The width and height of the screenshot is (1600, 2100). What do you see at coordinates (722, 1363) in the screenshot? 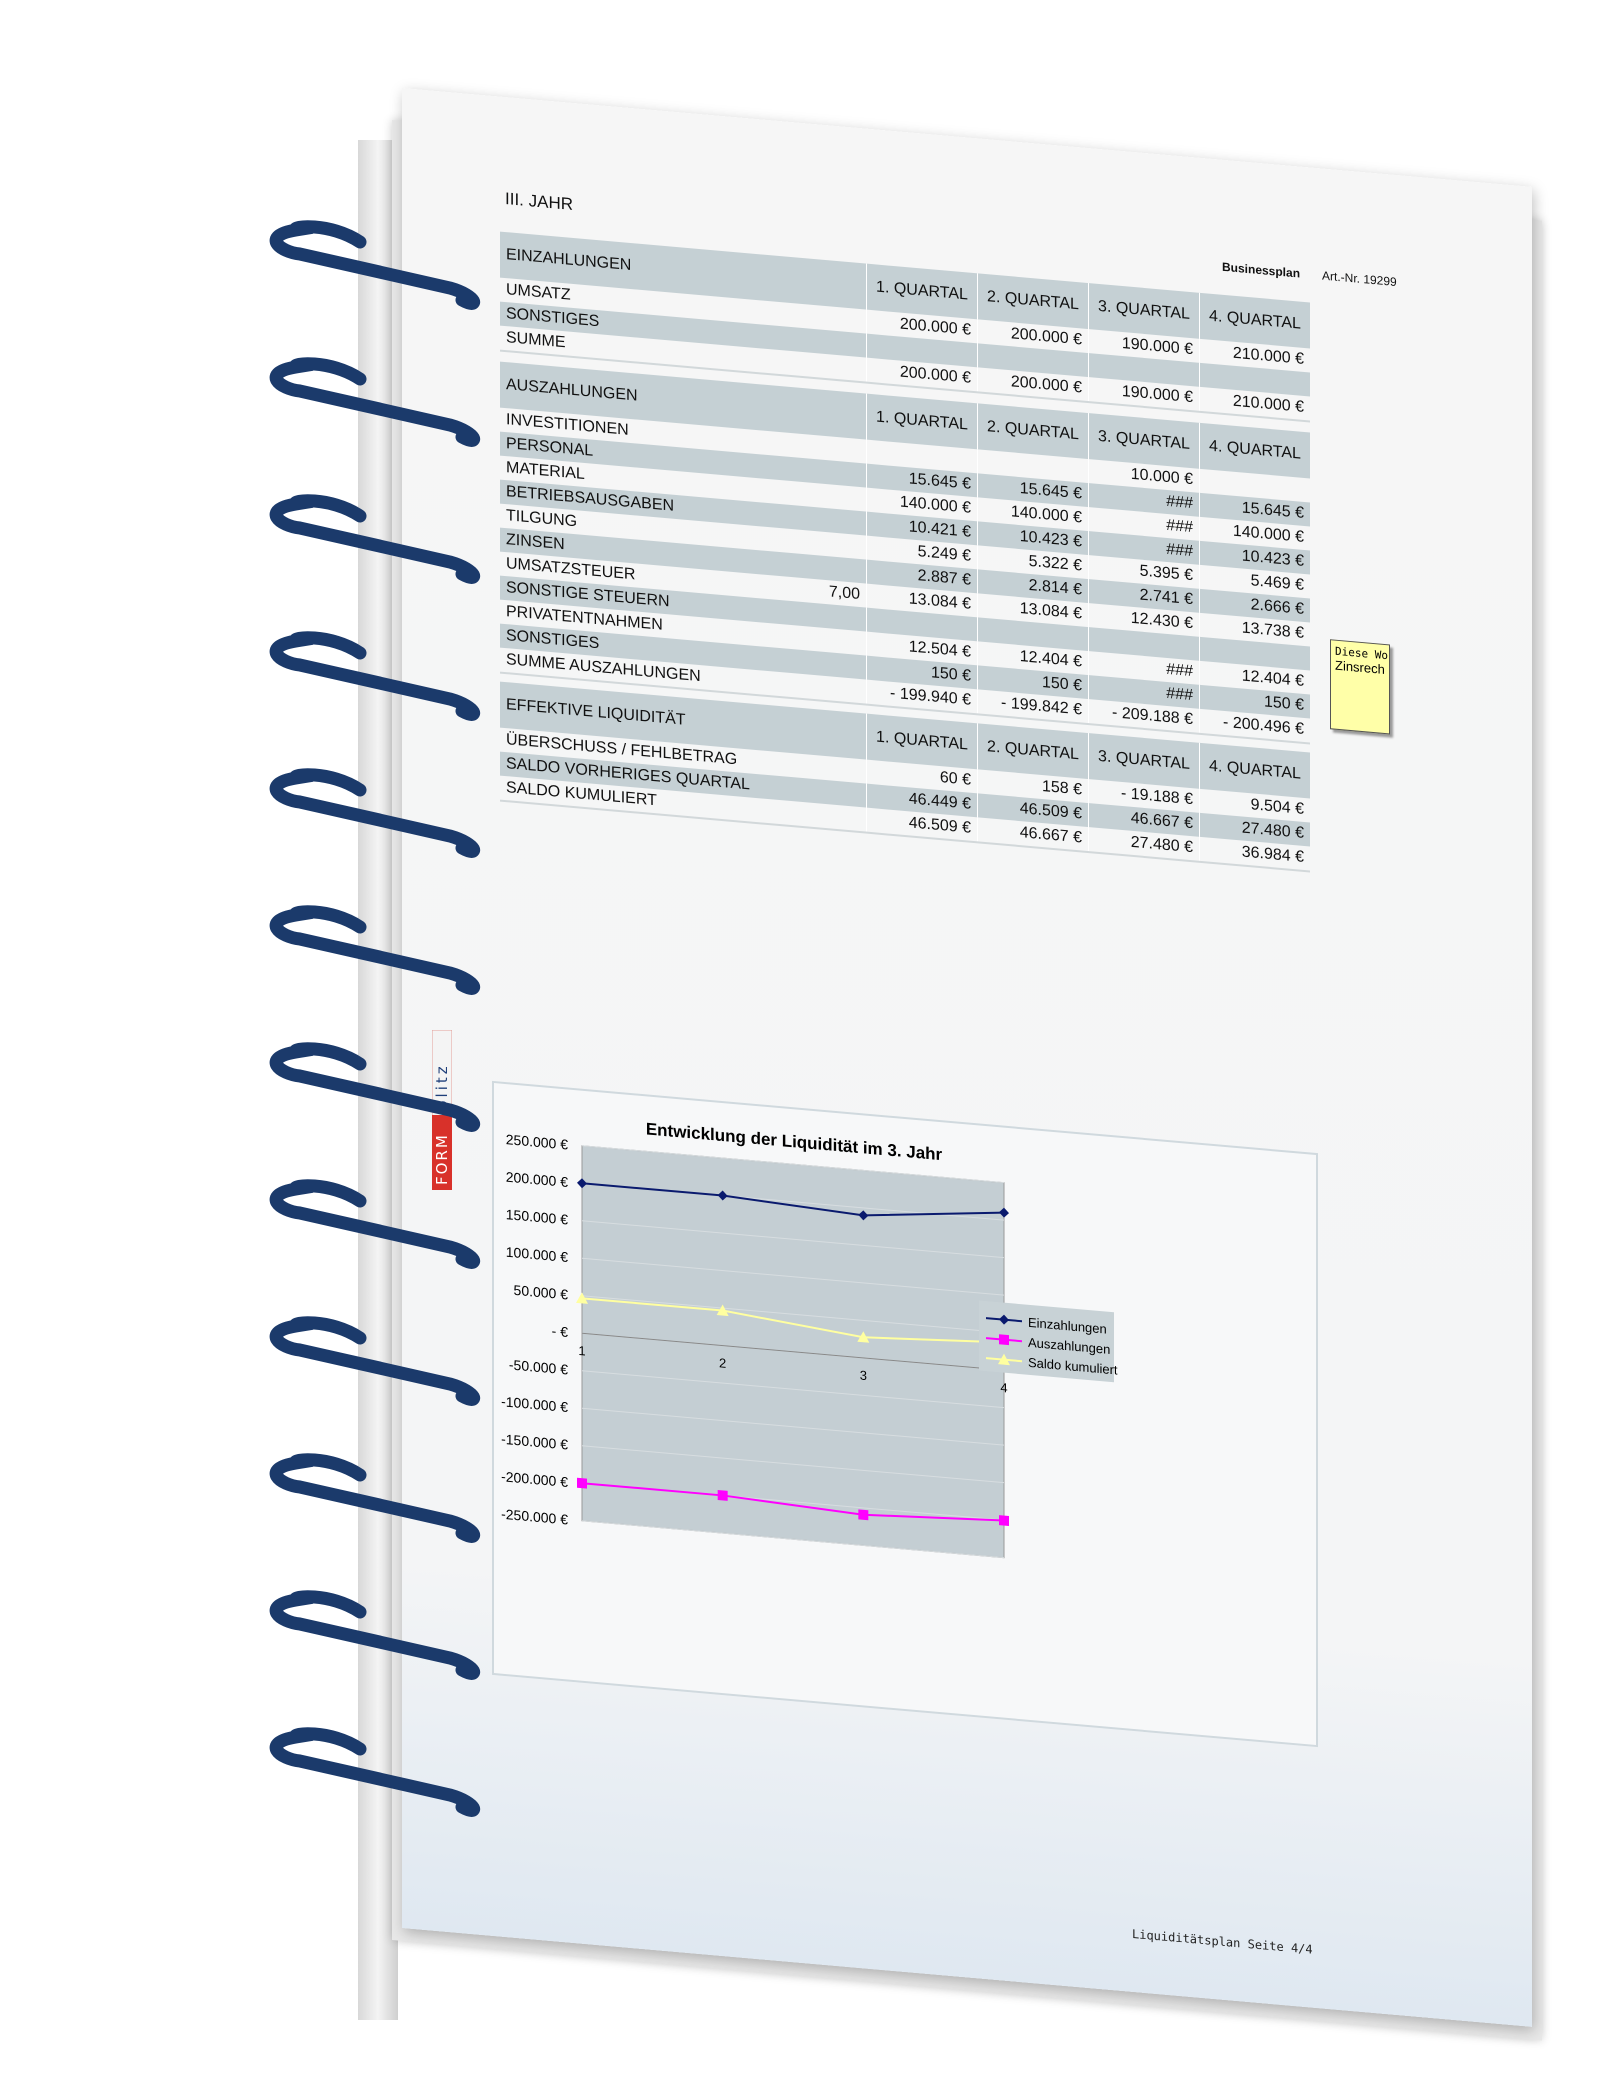
I see `x-tick-label: 2` at bounding box center [722, 1363].